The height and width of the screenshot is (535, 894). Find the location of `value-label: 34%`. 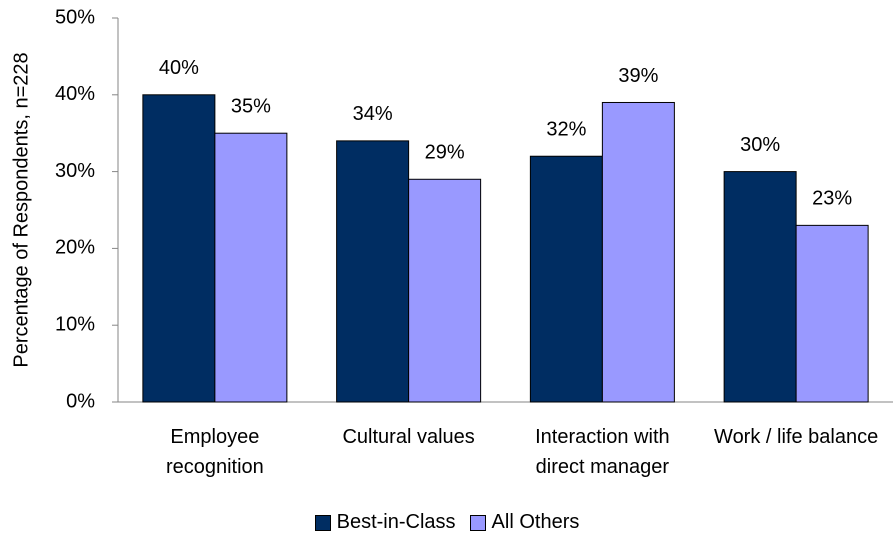

value-label: 34% is located at coordinates (373, 114).